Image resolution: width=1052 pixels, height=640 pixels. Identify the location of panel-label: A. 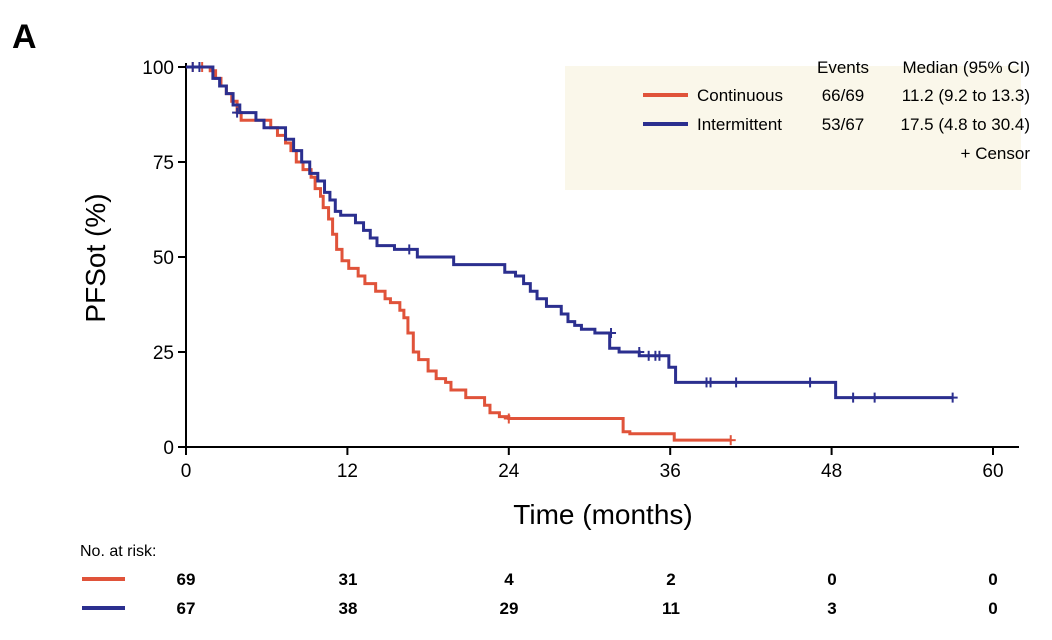
(24, 37).